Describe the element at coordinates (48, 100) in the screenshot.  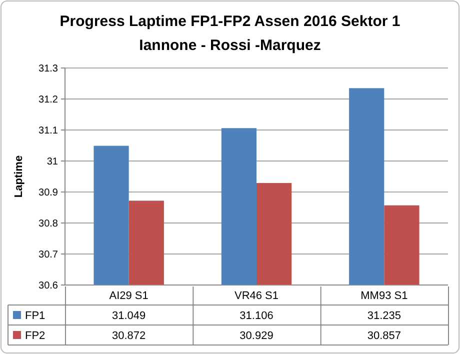
I see `y-tick-label: 31.2` at that location.